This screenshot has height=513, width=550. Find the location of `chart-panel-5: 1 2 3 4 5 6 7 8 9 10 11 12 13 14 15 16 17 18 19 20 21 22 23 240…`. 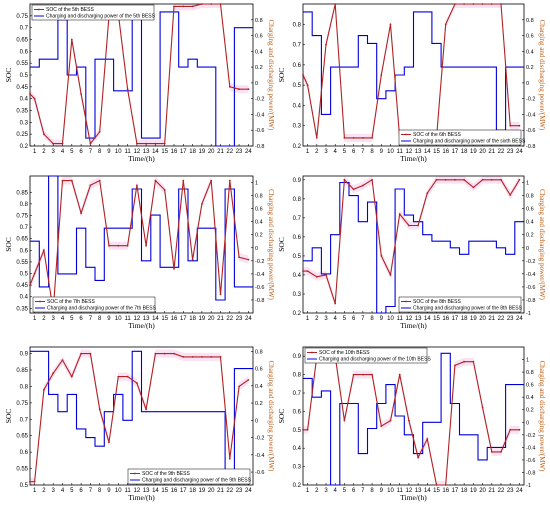

chart-panel-5: 1 2 3 4 5 6 7 8 9 10 11 12 13 14 15 16 17 18 19 20 21 22 23 240… is located at coordinates (139, 424).